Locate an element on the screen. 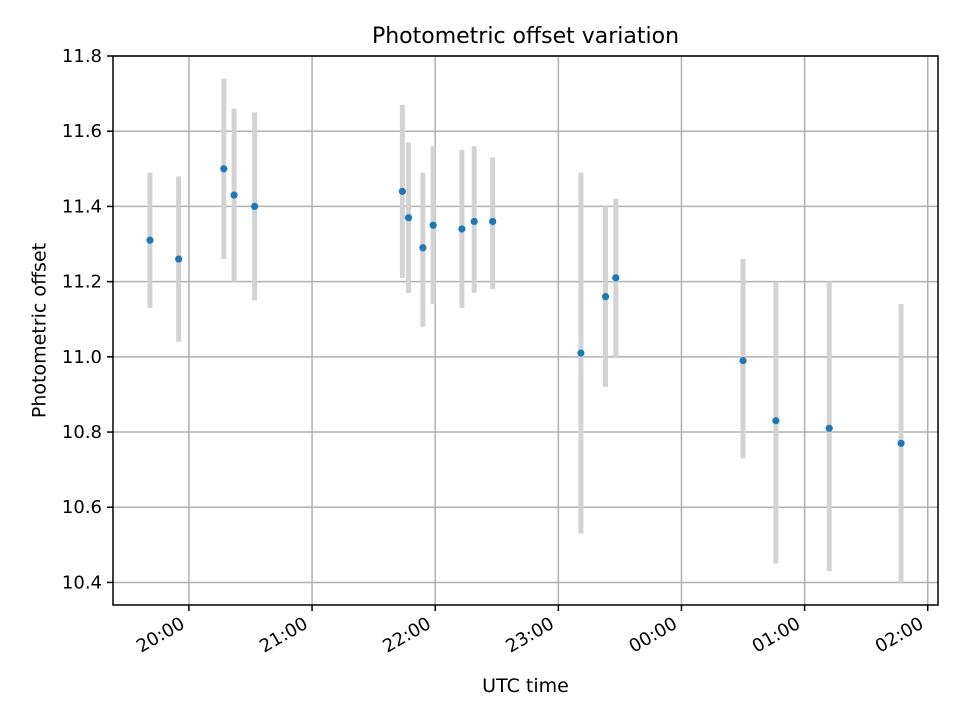 This screenshot has width=960, height=720. y-tick-label: 10.4 is located at coordinates (82, 582).